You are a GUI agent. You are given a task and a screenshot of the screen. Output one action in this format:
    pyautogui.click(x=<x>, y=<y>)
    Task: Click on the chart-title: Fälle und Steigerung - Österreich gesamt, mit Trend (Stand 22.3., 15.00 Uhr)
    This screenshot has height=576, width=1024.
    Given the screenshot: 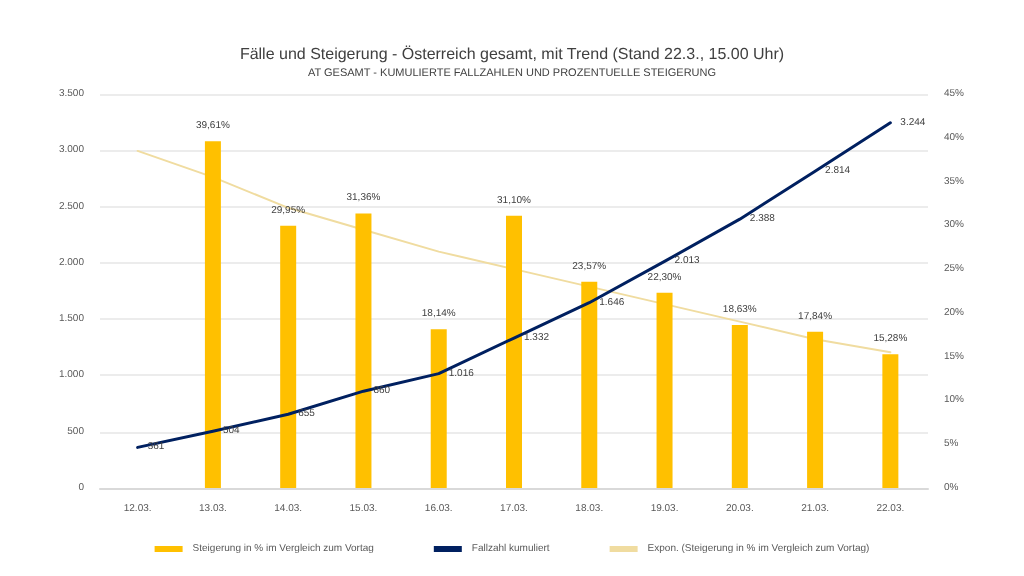 What is the action you would take?
    pyautogui.click(x=512, y=54)
    